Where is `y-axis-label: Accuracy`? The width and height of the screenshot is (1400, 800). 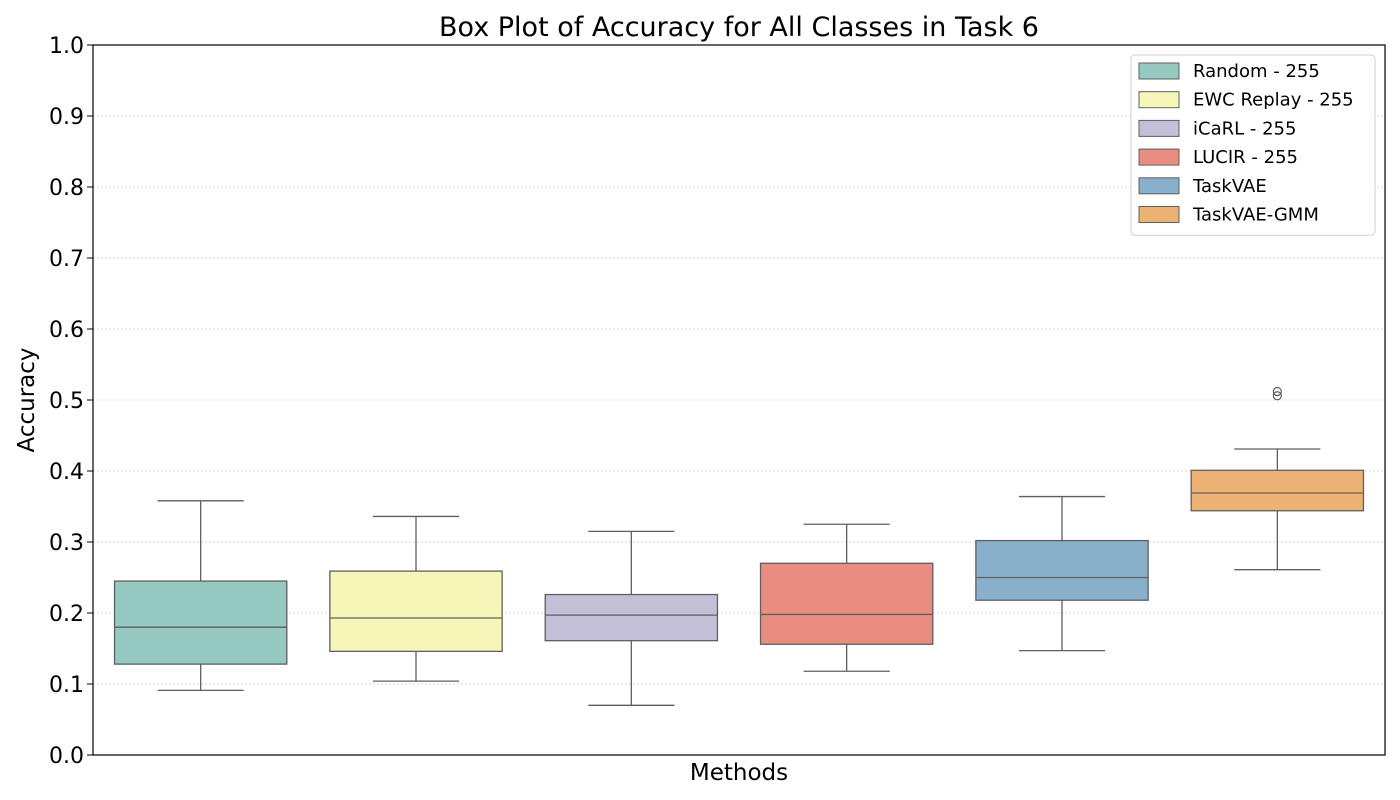
y-axis-label: Accuracy is located at coordinates (27, 399).